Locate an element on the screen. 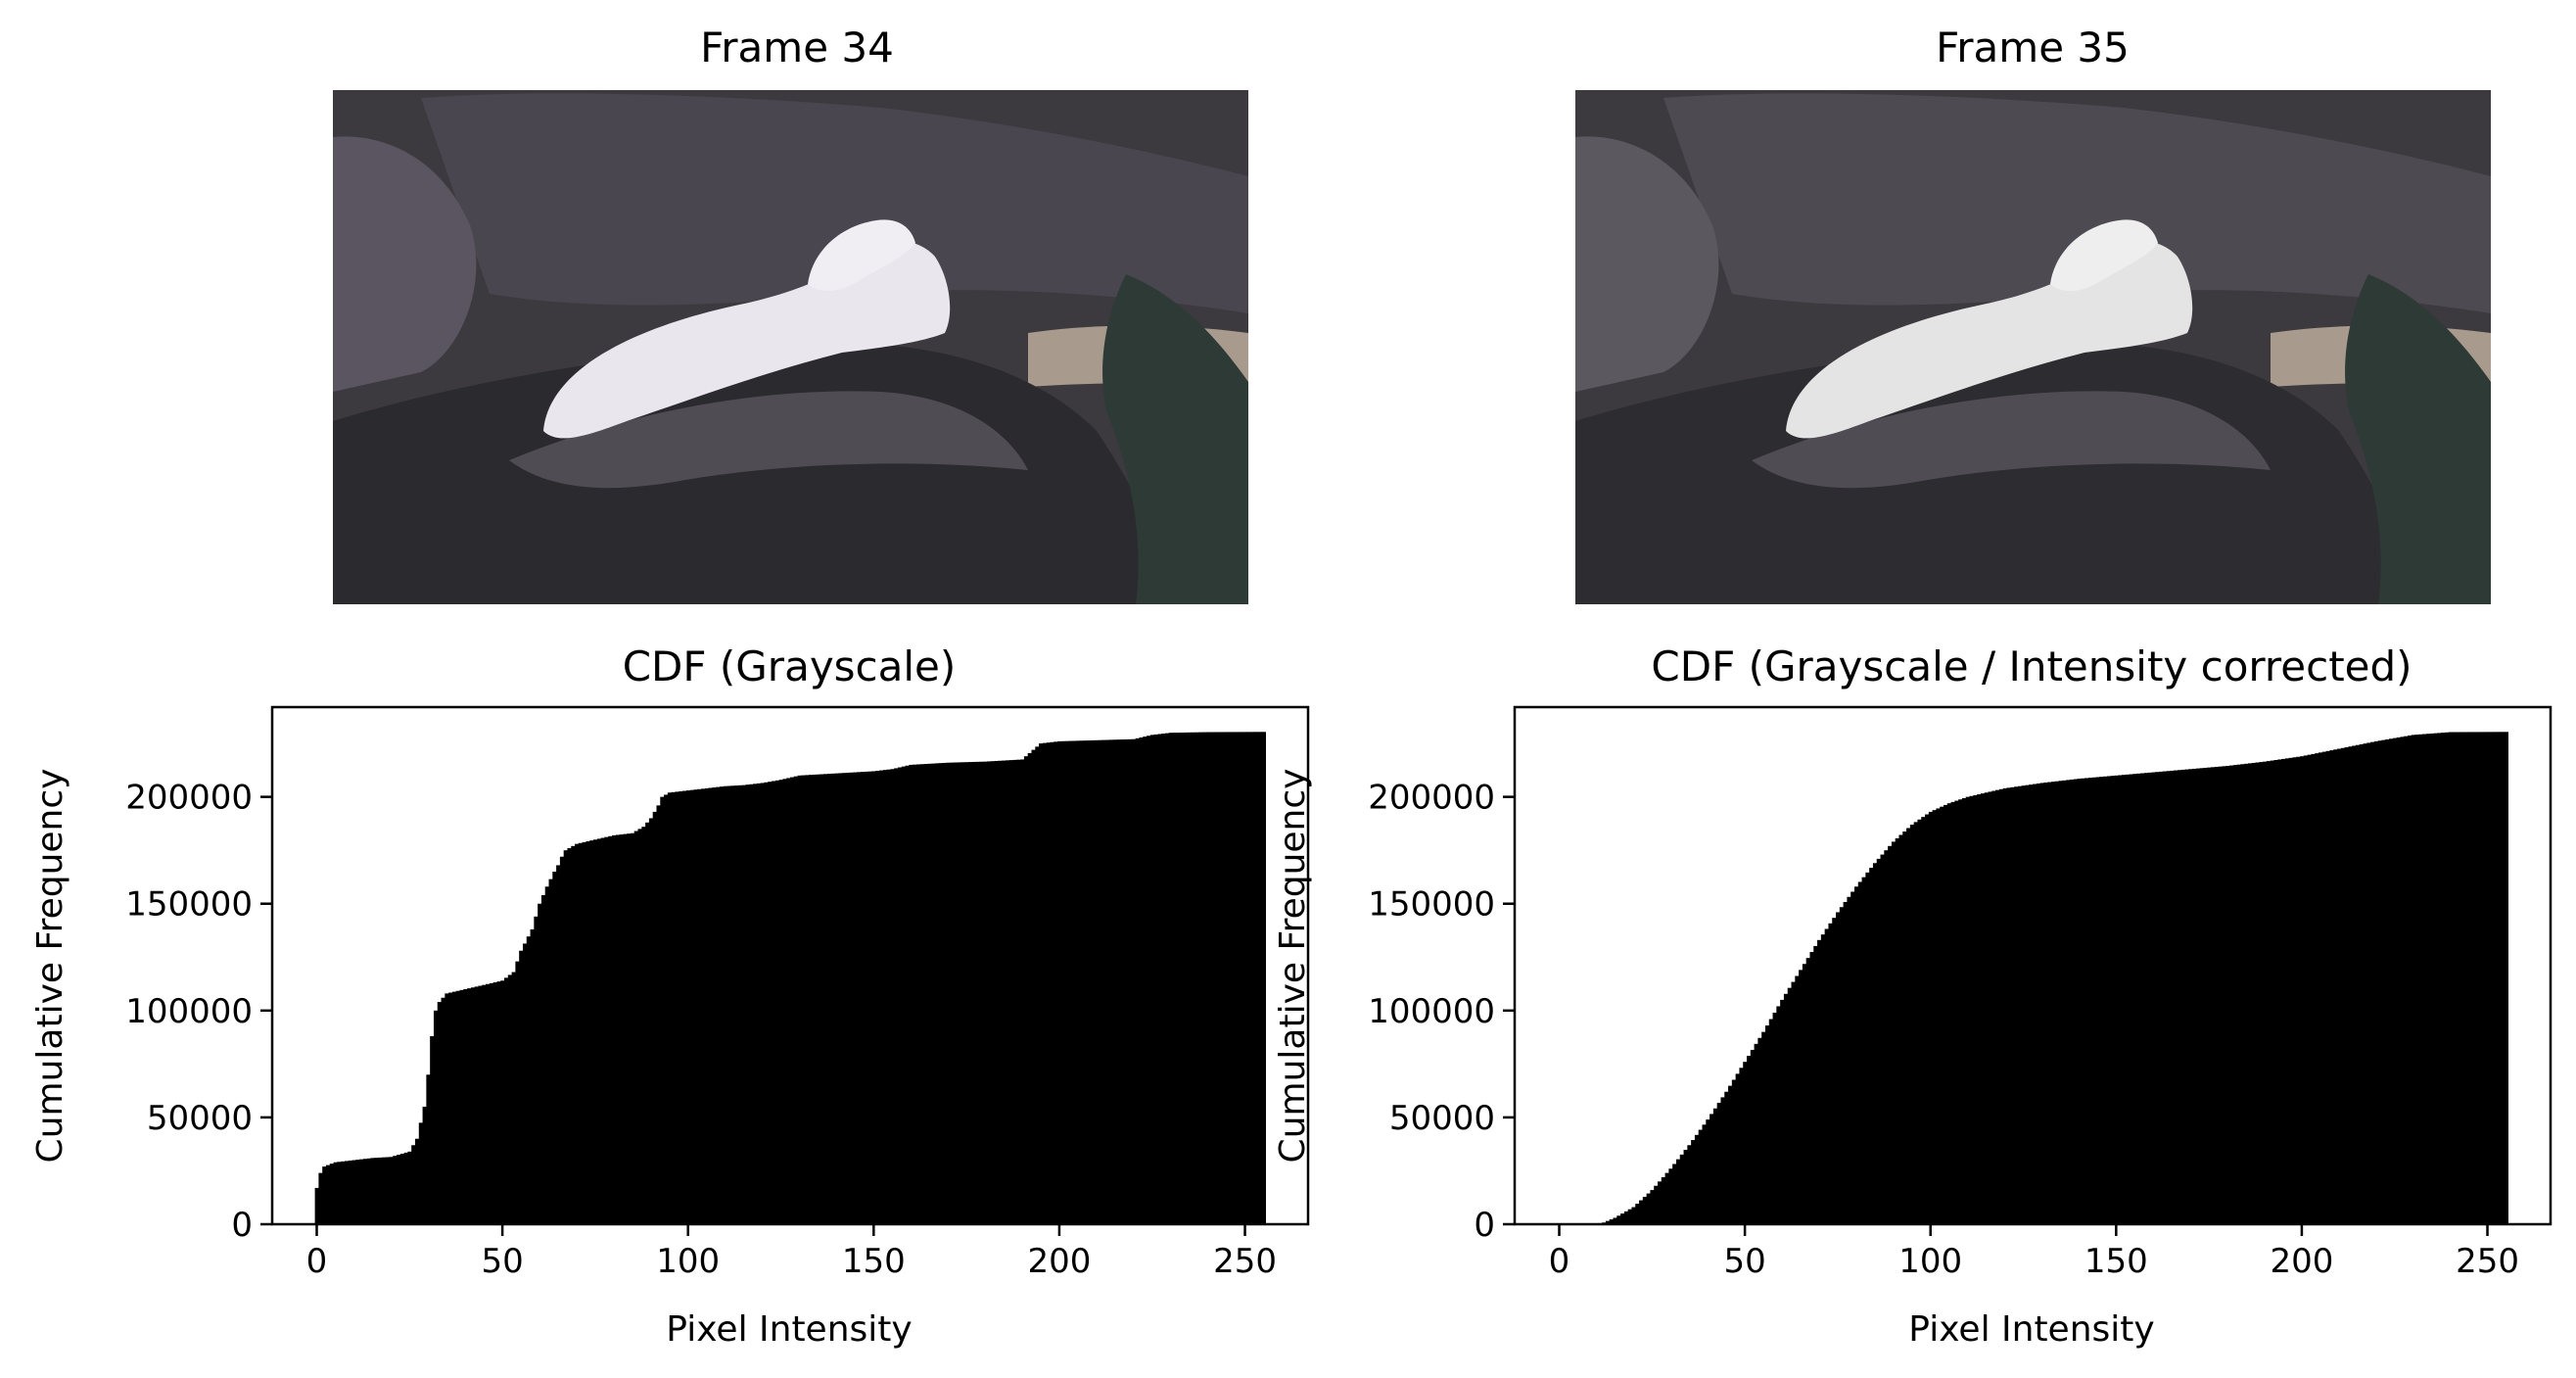 Image resolution: width=2576 pixels, height=1378 pixels. frame-34-title: Frame 34 is located at coordinates (797, 47).